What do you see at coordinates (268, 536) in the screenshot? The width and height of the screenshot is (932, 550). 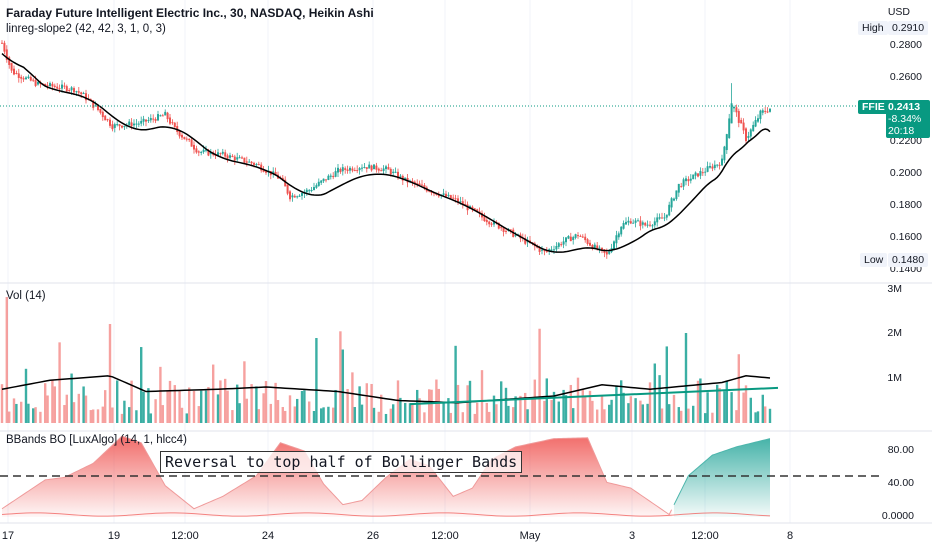 I see `time-tick: 24` at bounding box center [268, 536].